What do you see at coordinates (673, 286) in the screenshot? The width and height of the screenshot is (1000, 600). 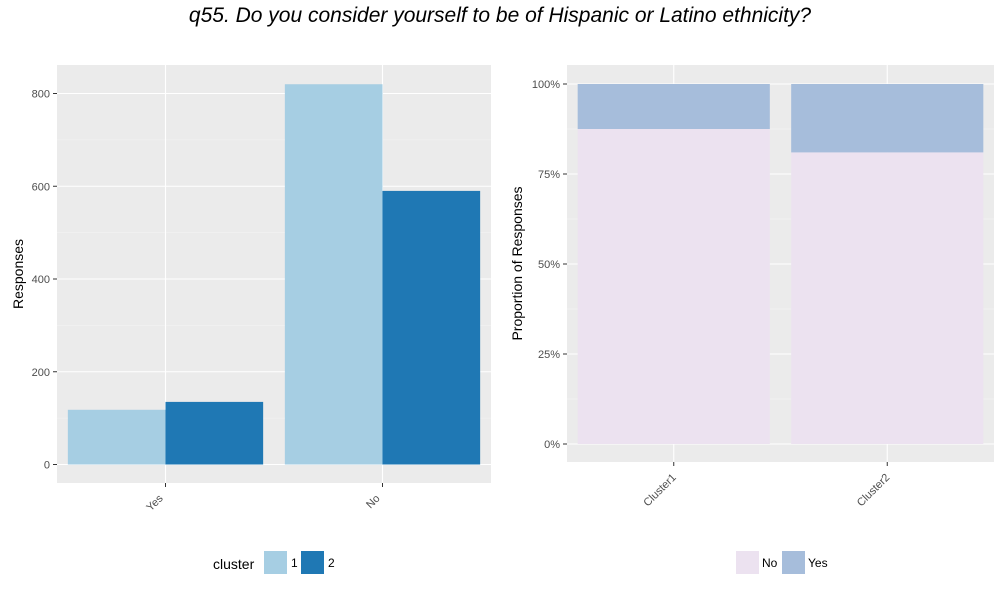 I see `bar-cluster1-no` at bounding box center [673, 286].